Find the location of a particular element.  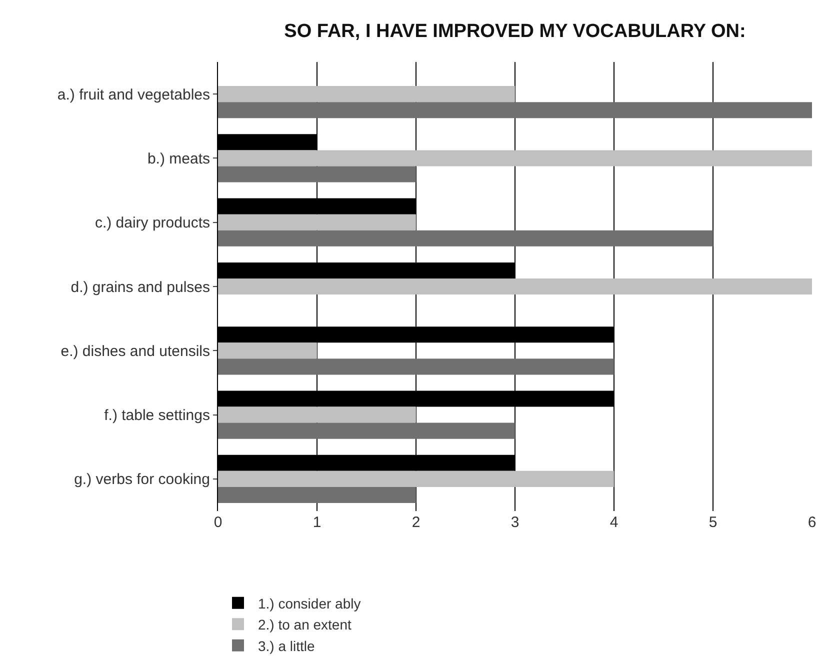

x-tick-label: 1 is located at coordinates (317, 522).